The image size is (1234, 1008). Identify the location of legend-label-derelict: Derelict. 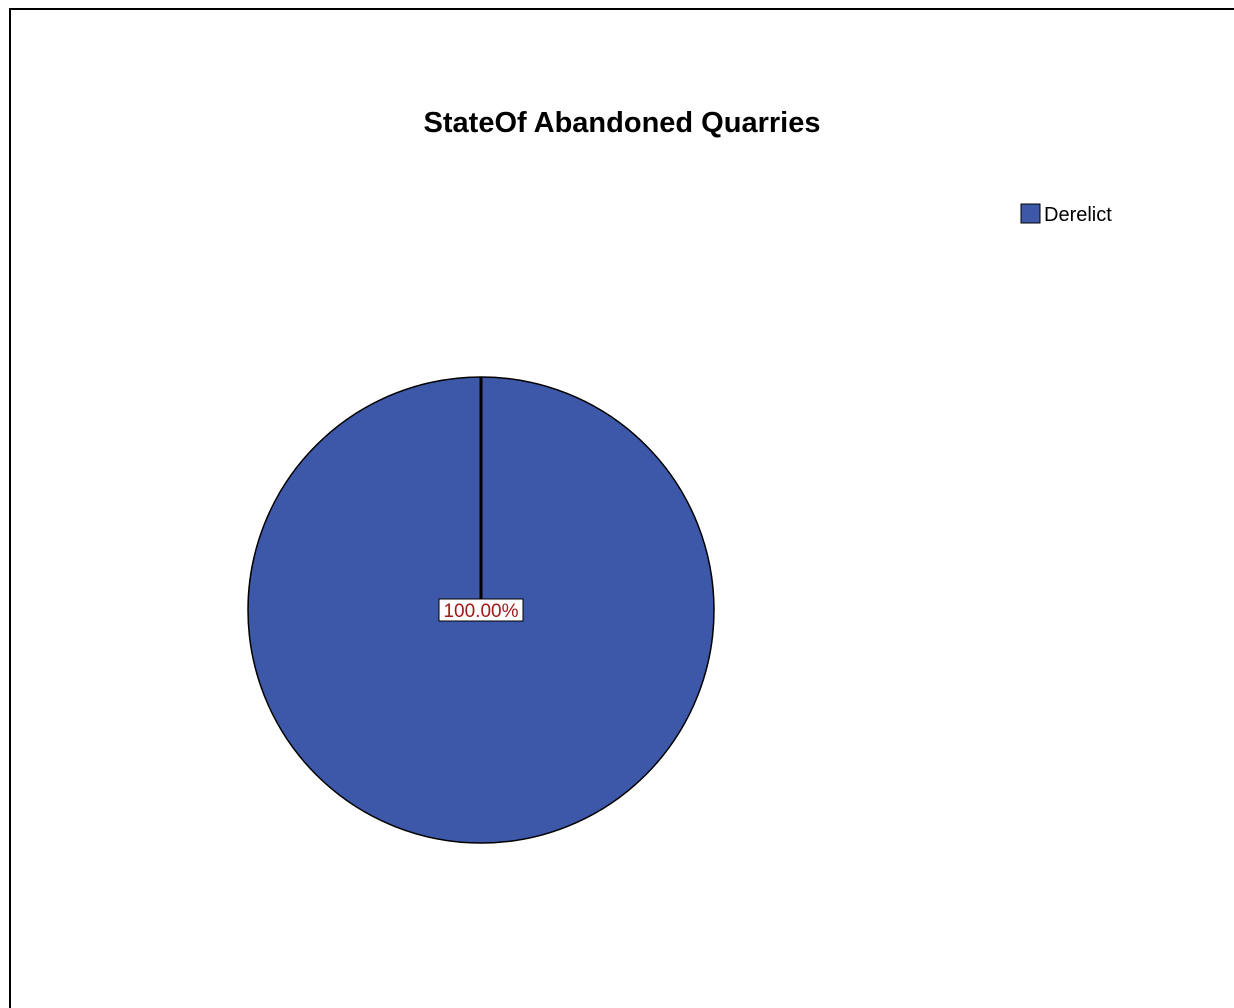
(1078, 215).